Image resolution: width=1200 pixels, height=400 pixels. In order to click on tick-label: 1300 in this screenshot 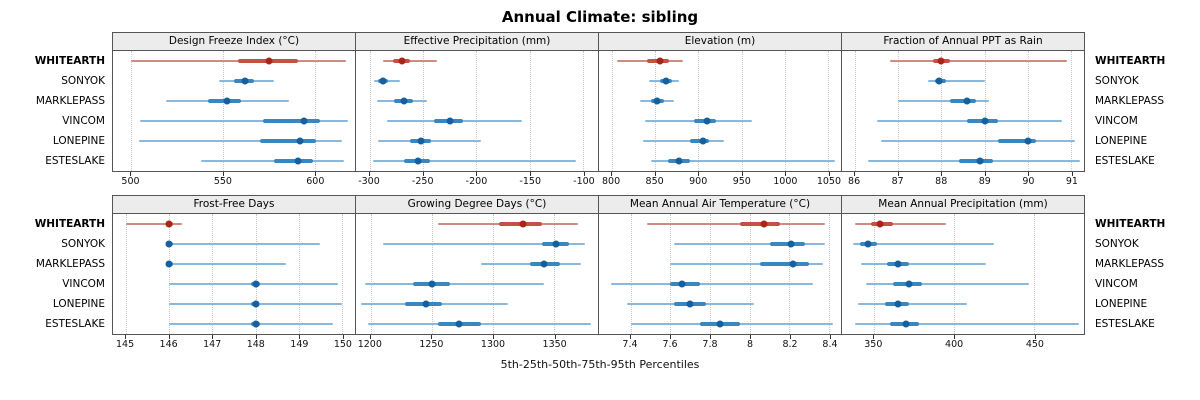, I will do `click(493, 344)`.